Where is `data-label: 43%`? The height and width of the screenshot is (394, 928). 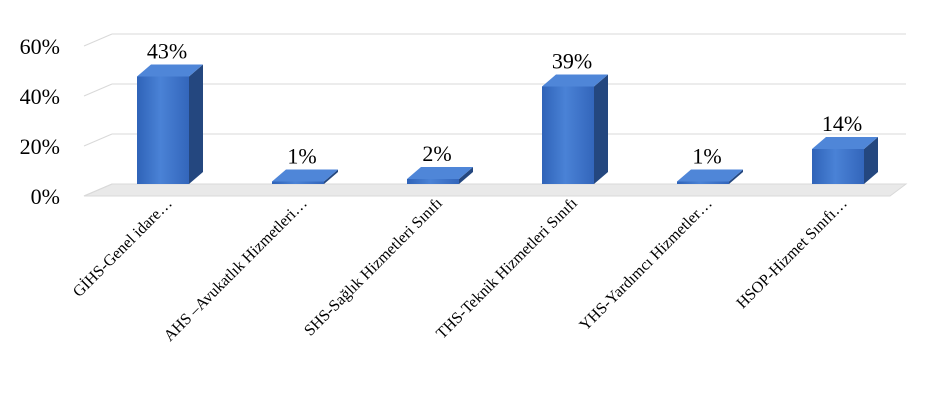 data-label: 43% is located at coordinates (167, 51).